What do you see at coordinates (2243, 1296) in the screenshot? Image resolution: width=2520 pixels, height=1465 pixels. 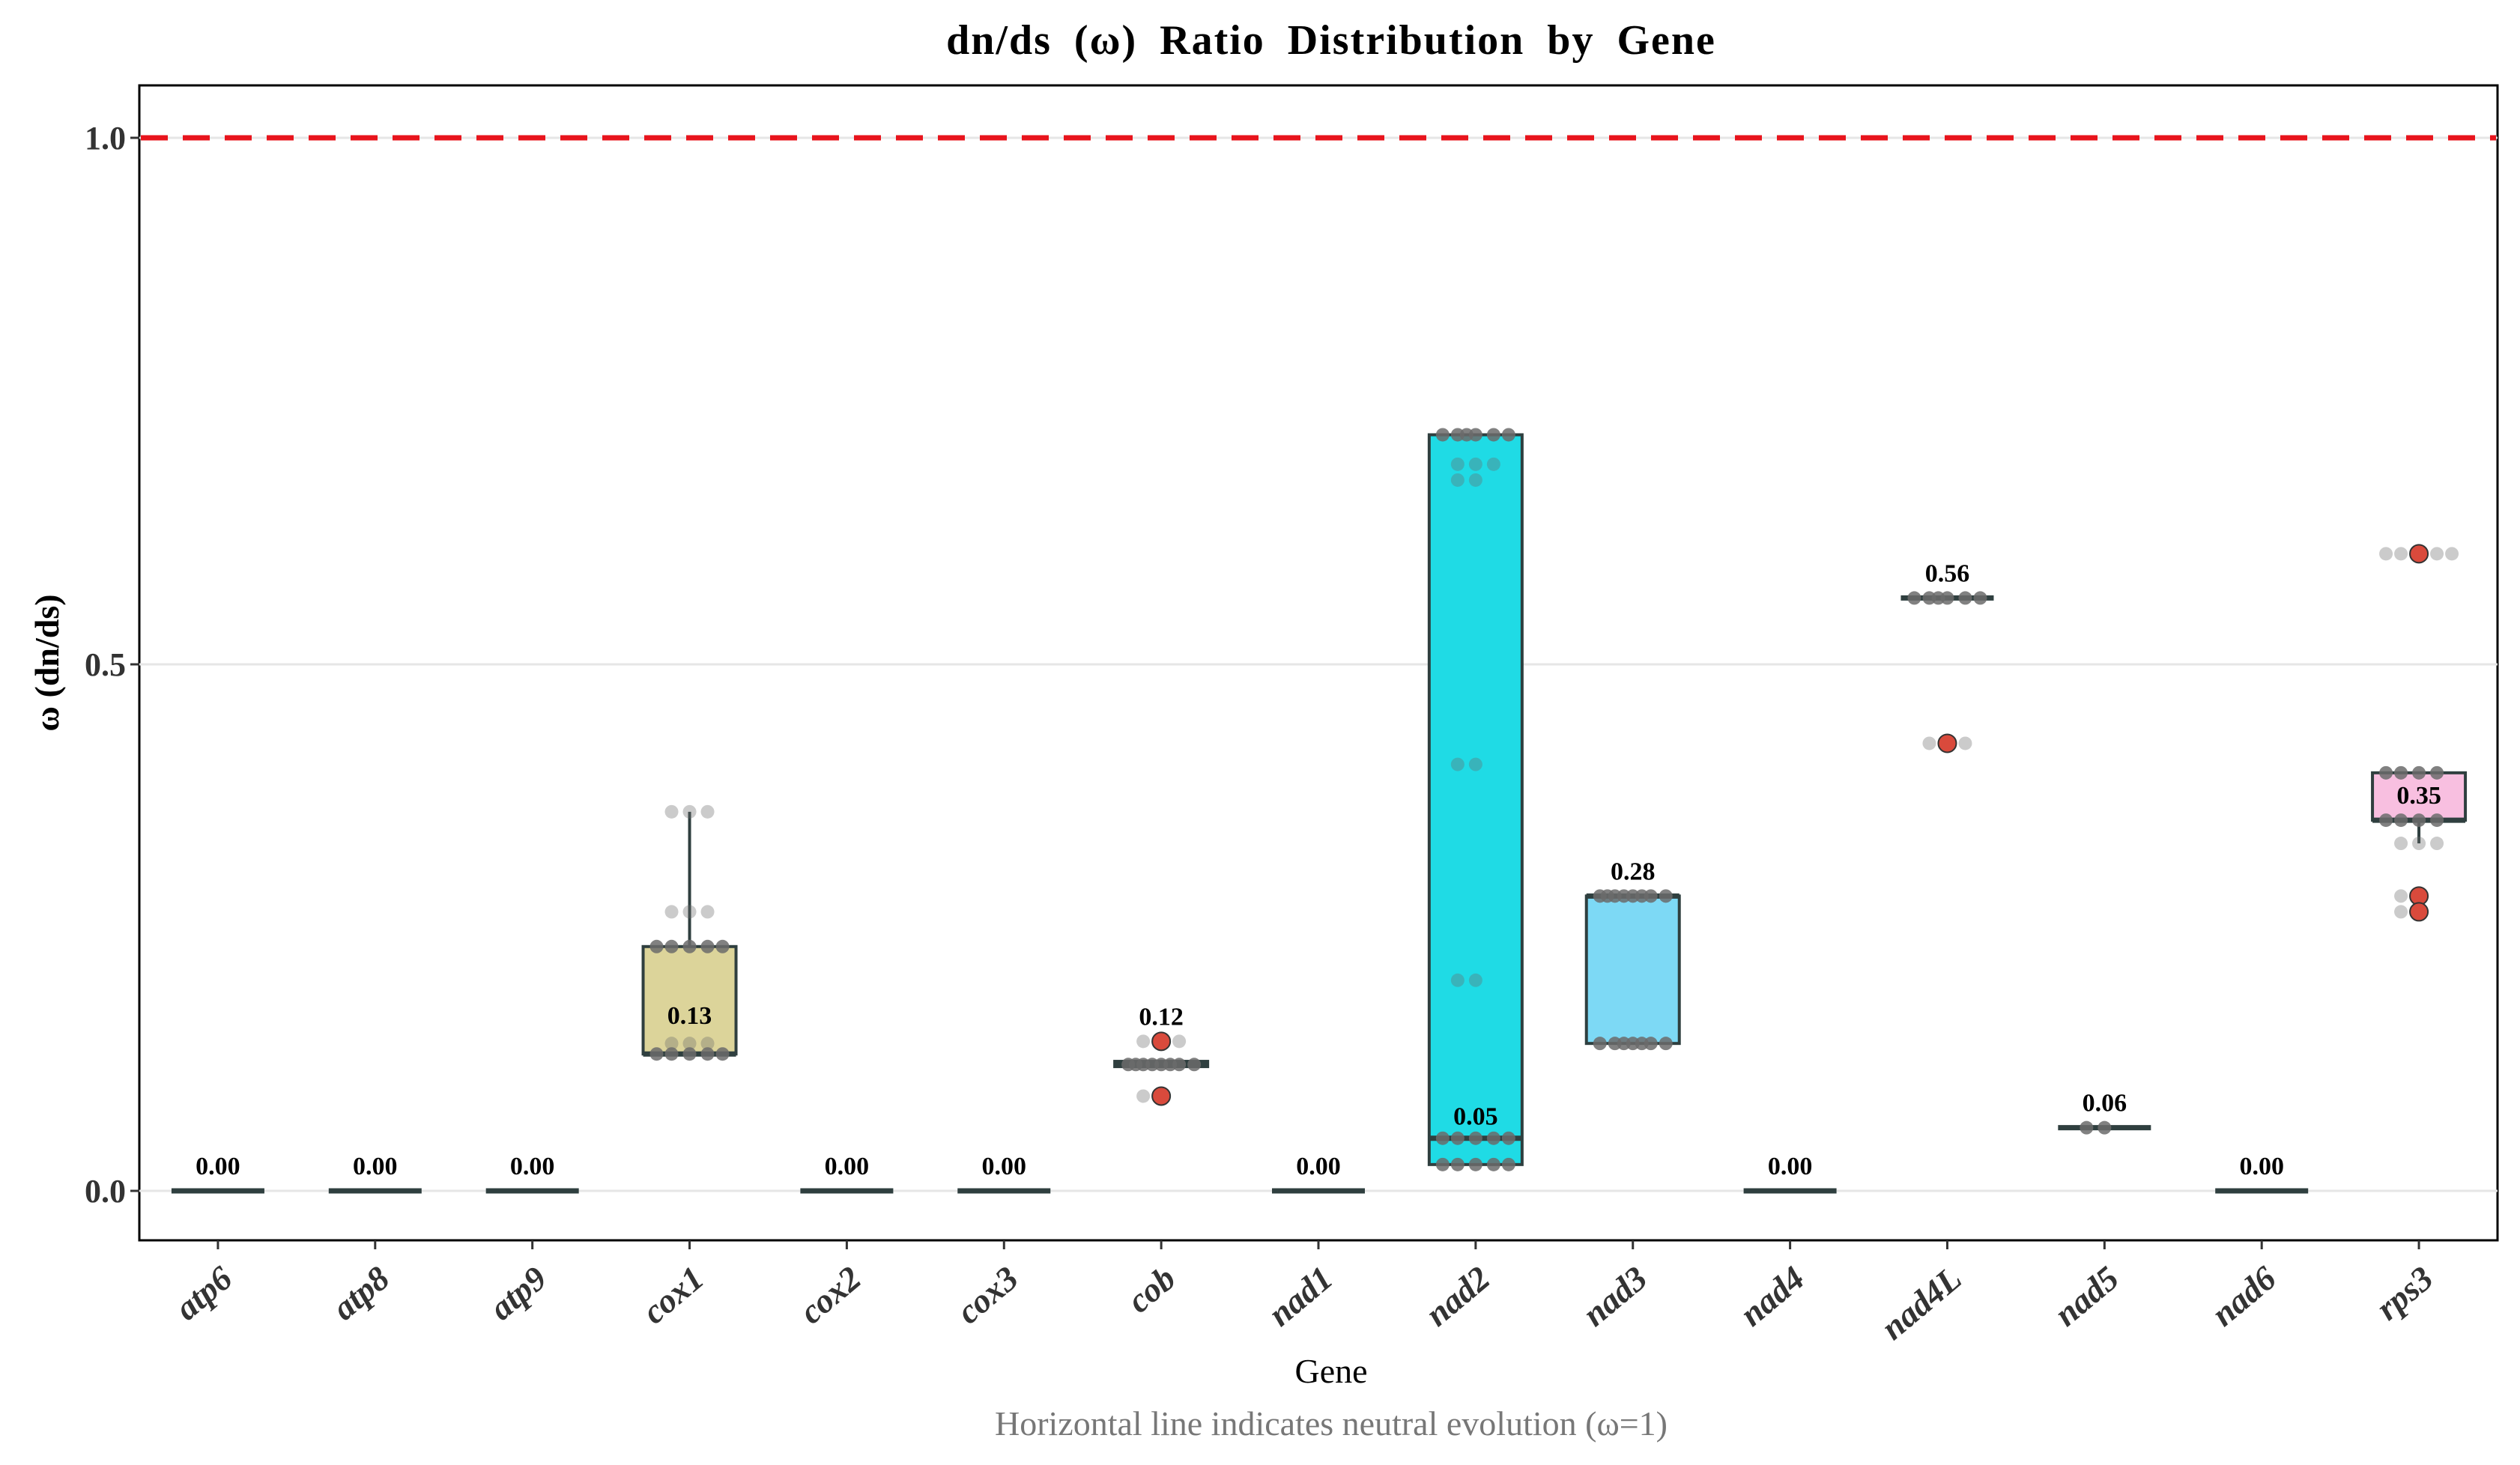 I see `x-tick-label-nad6: nad6` at bounding box center [2243, 1296].